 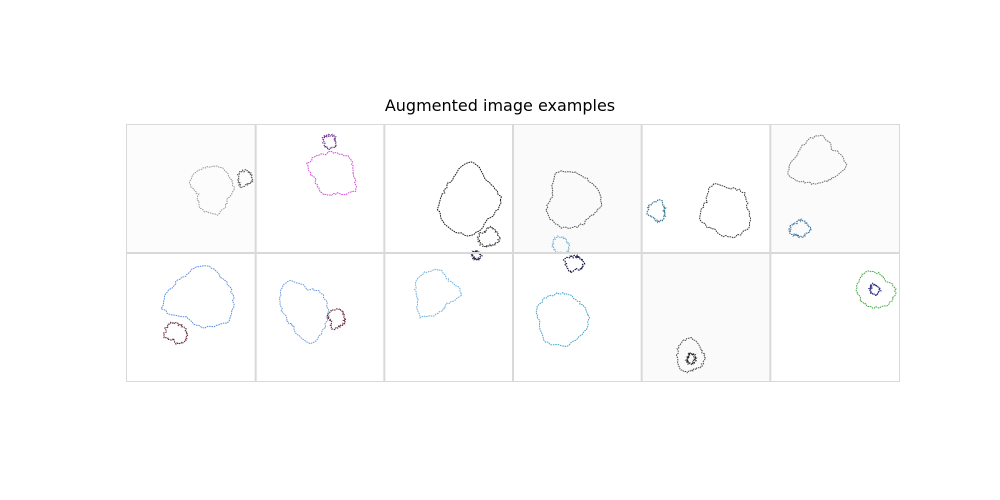 I want to click on image-tile-r0-c4, so click(x=706, y=189).